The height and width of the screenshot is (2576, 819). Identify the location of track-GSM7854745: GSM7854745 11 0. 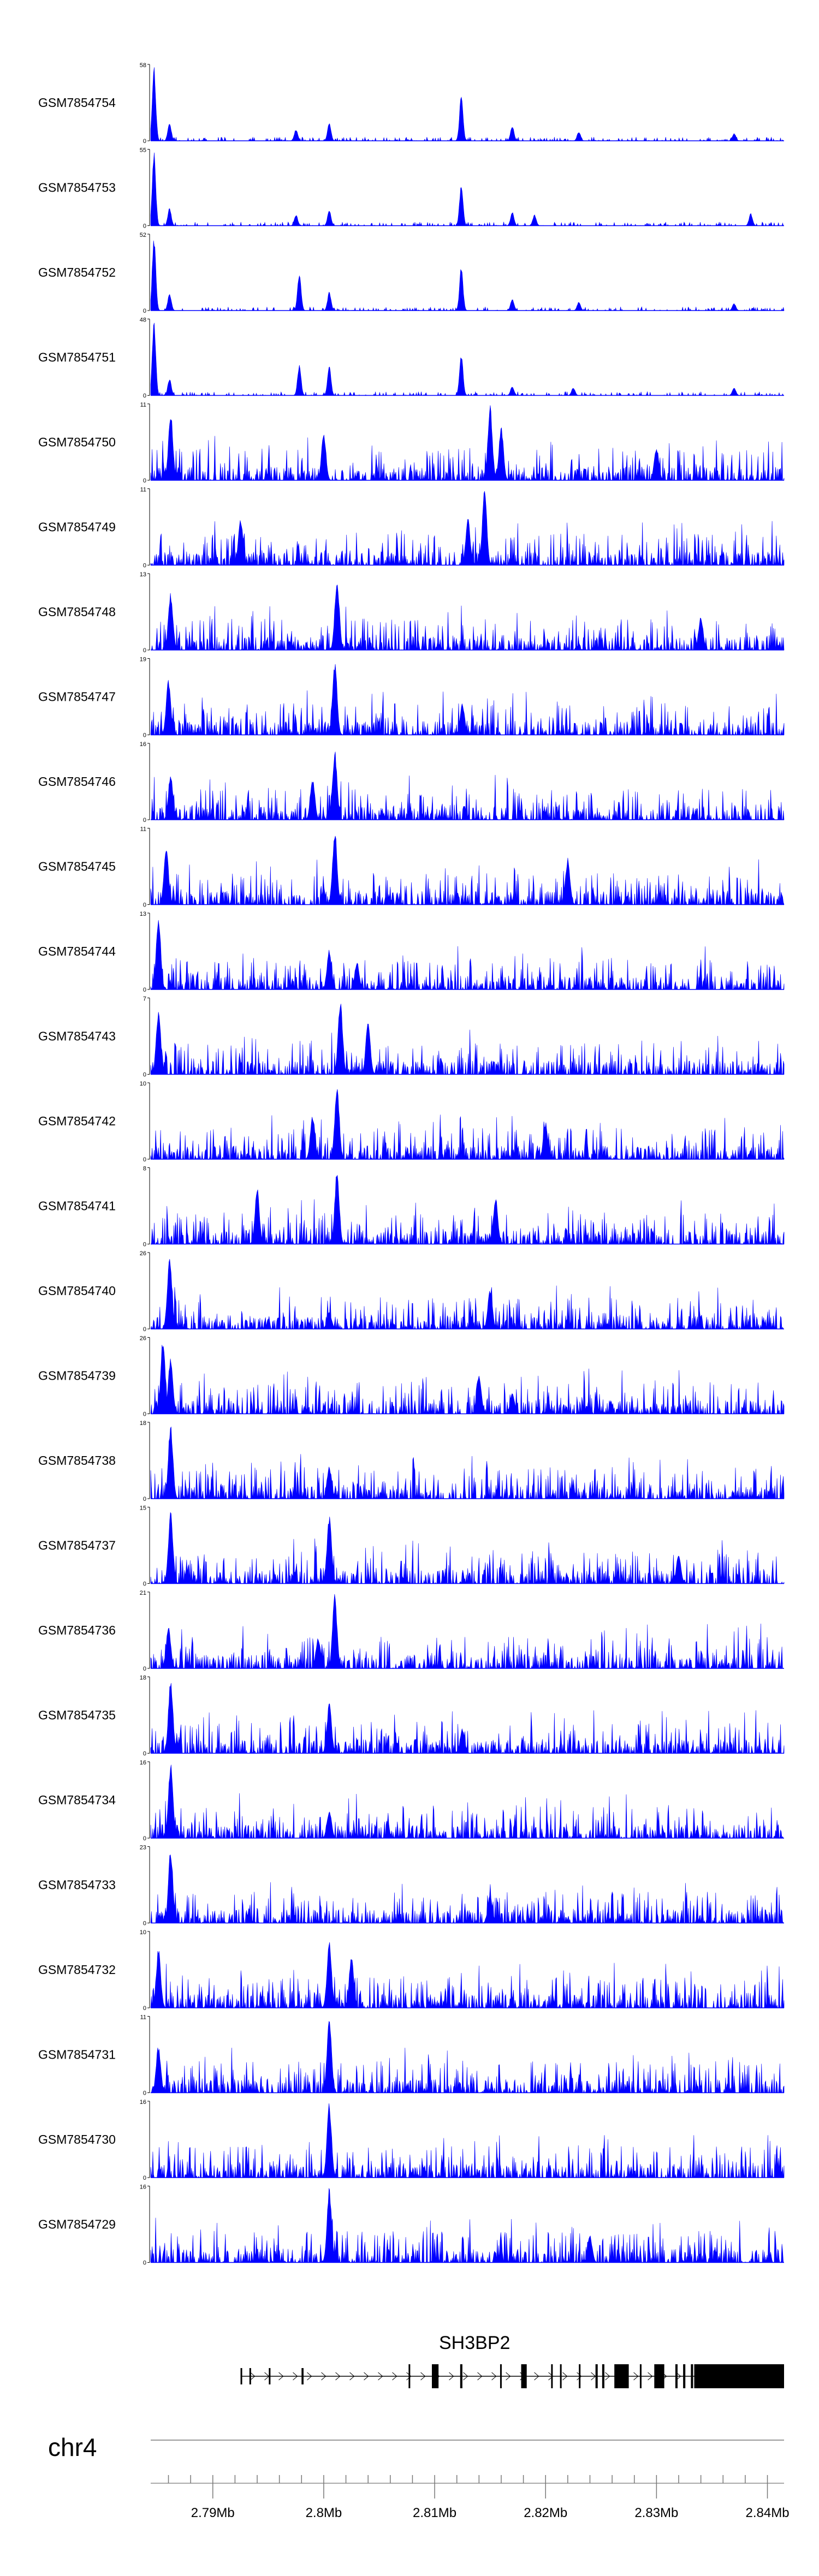
(412, 867).